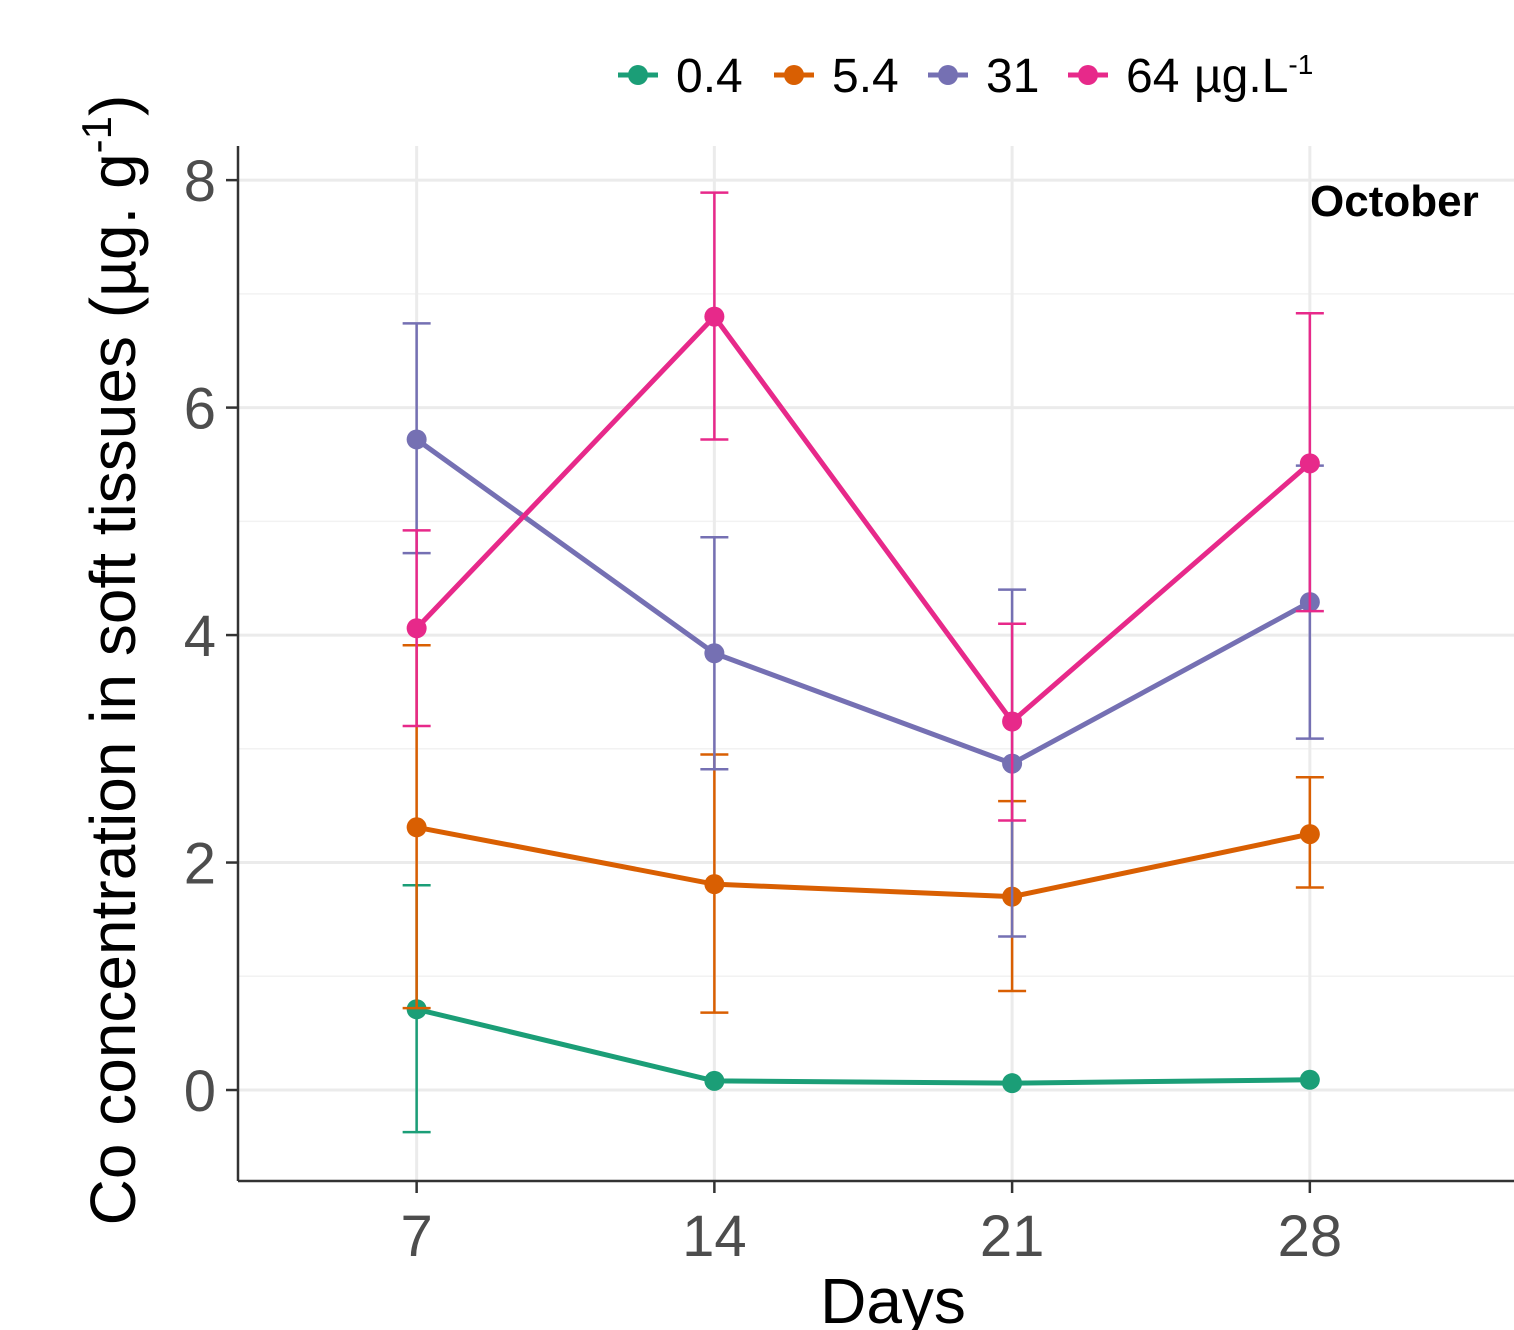 The image size is (1514, 1330). I want to click on x-tick-label: 21, so click(1012, 1236).